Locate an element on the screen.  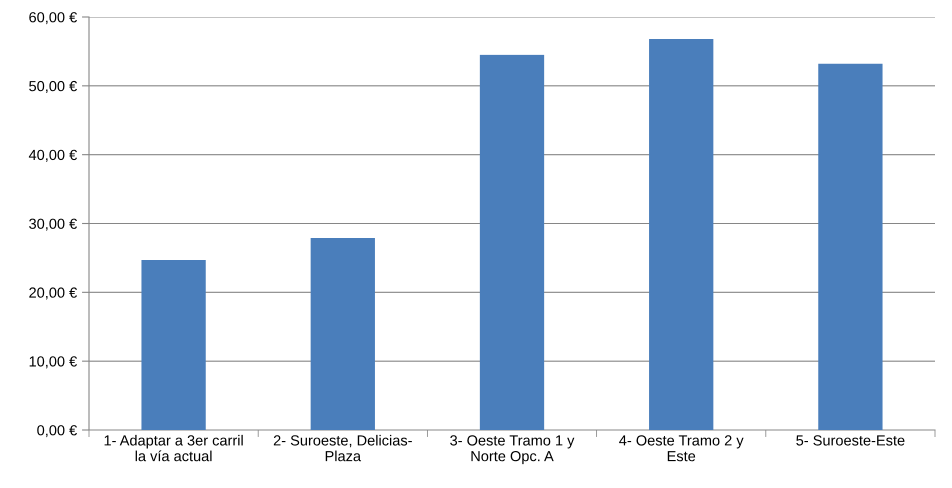
x-tick-label: 2- Suroeste, Delicias- Plaza is located at coordinates (343, 448).